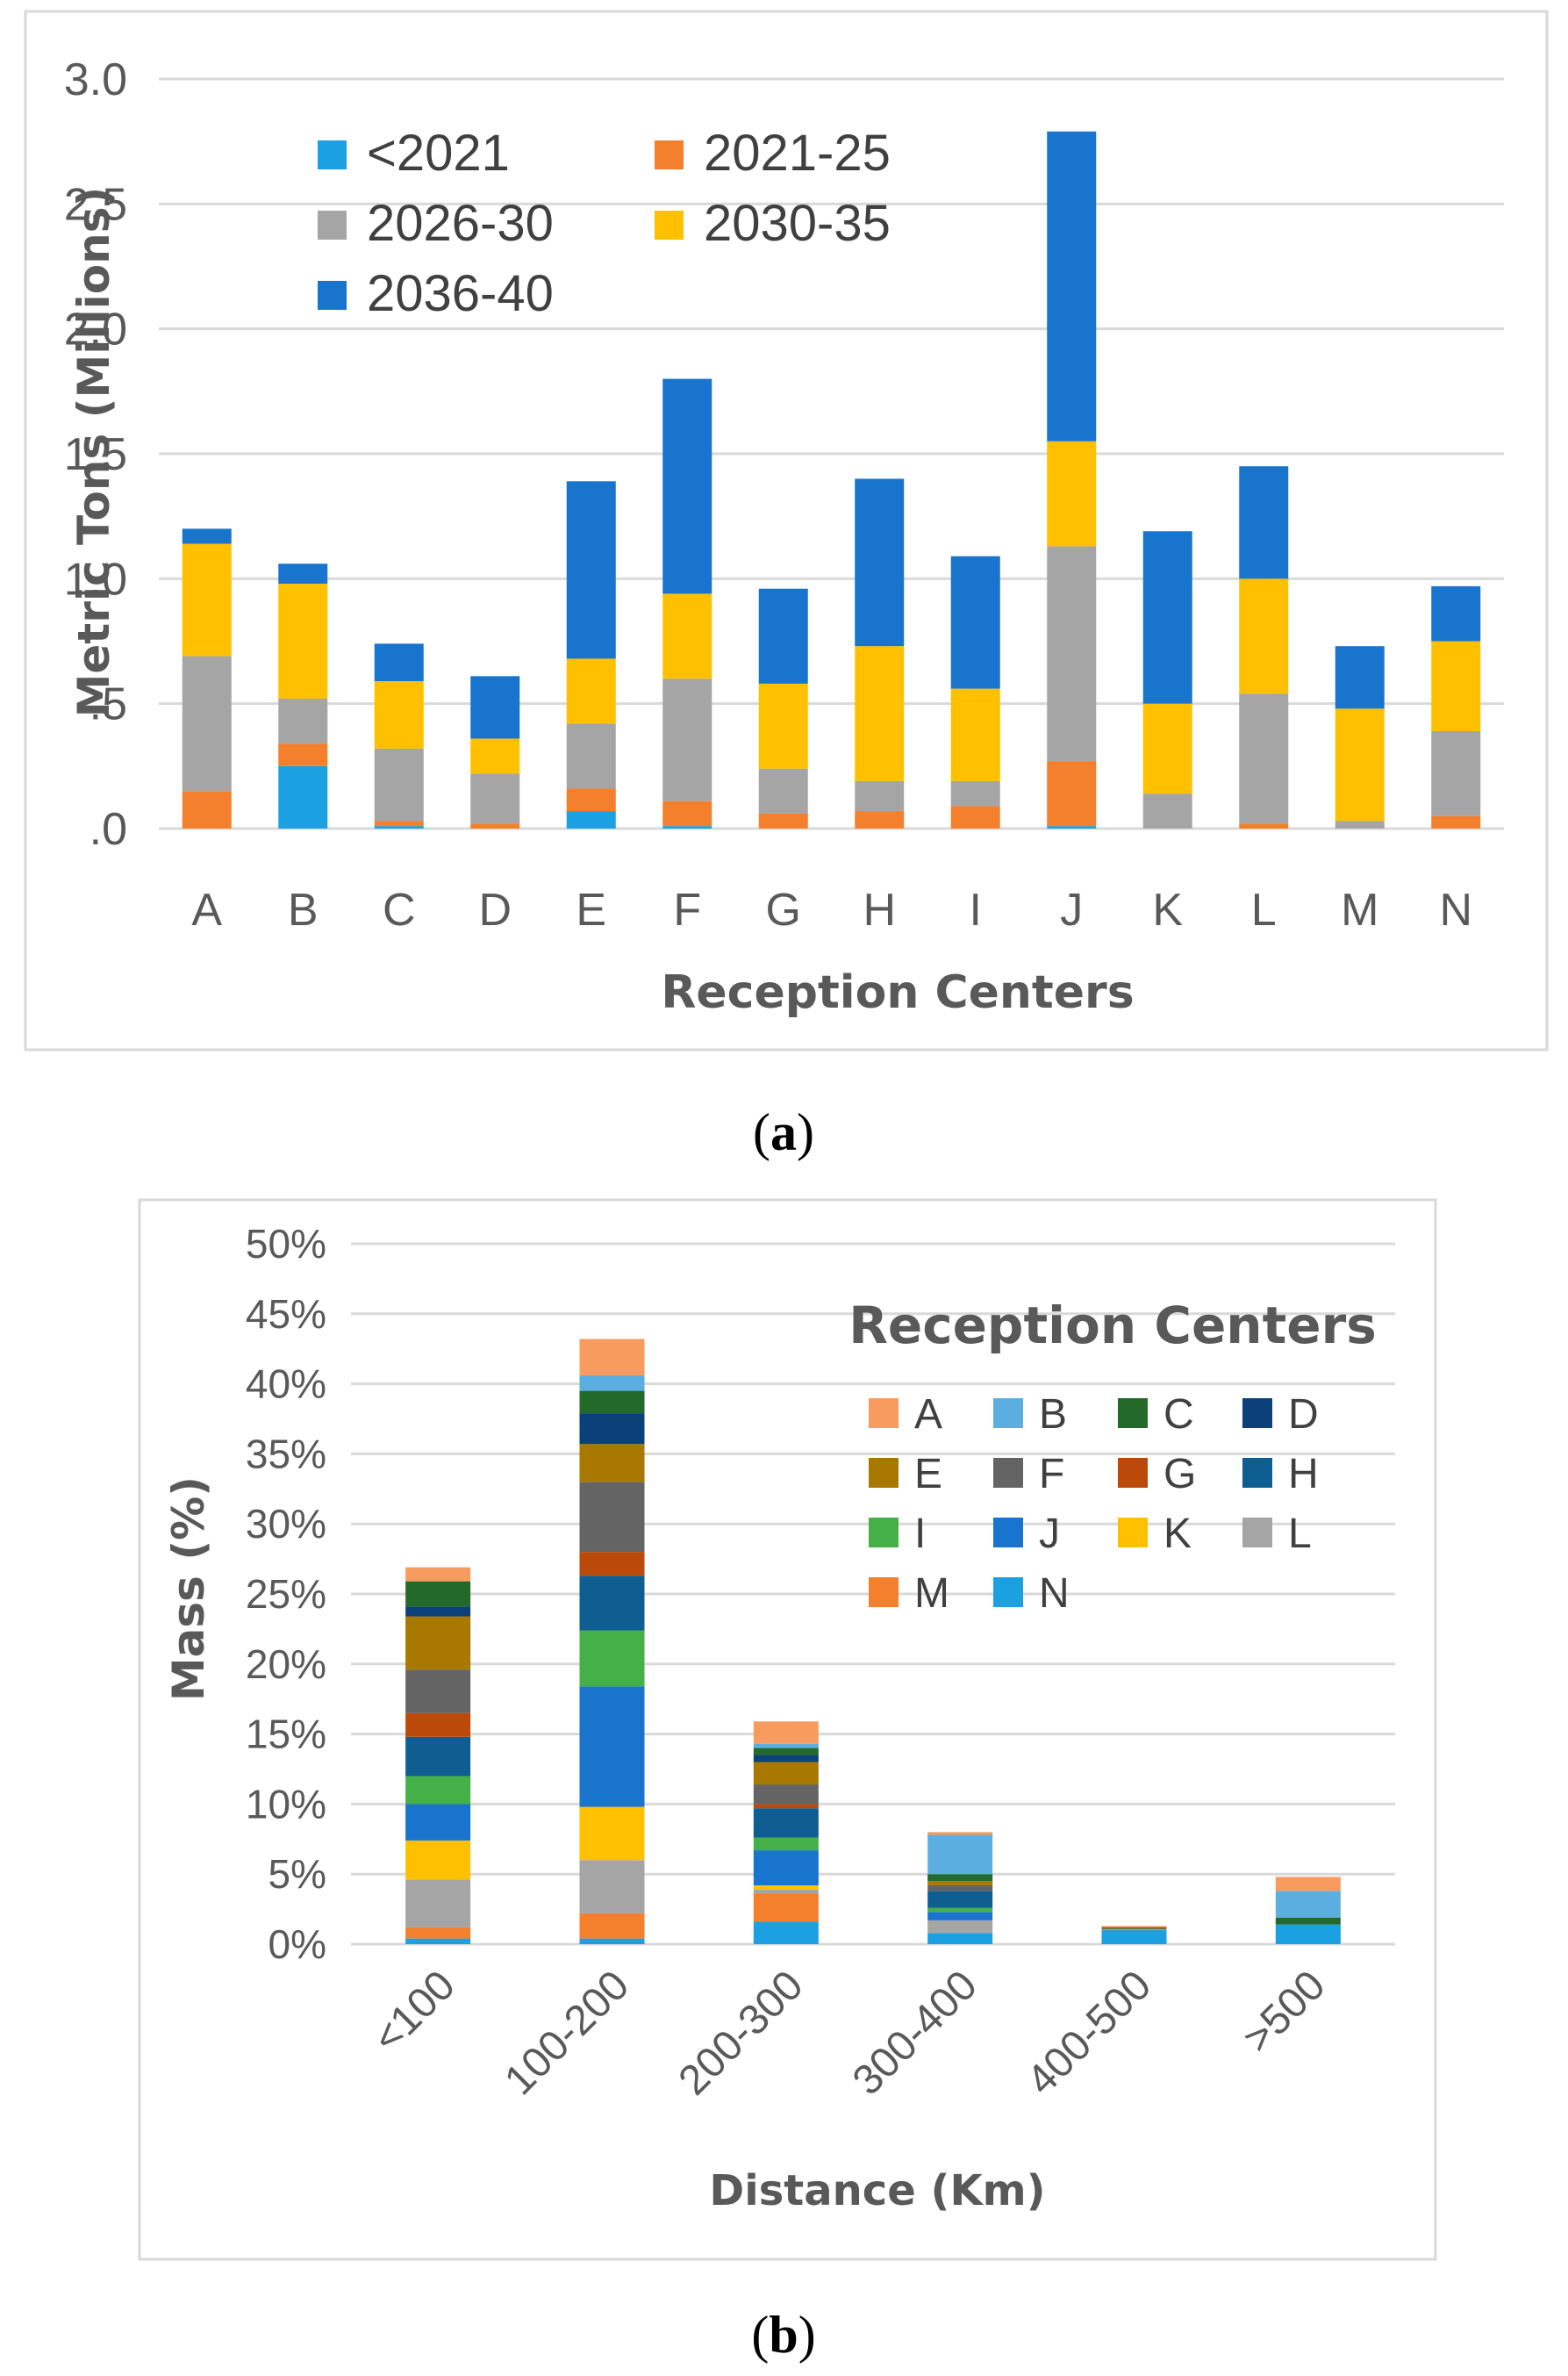 This screenshot has height=2376, width=1568. Describe the element at coordinates (1179, 1474) in the screenshot. I see `chart-b-legend-label: G` at that location.